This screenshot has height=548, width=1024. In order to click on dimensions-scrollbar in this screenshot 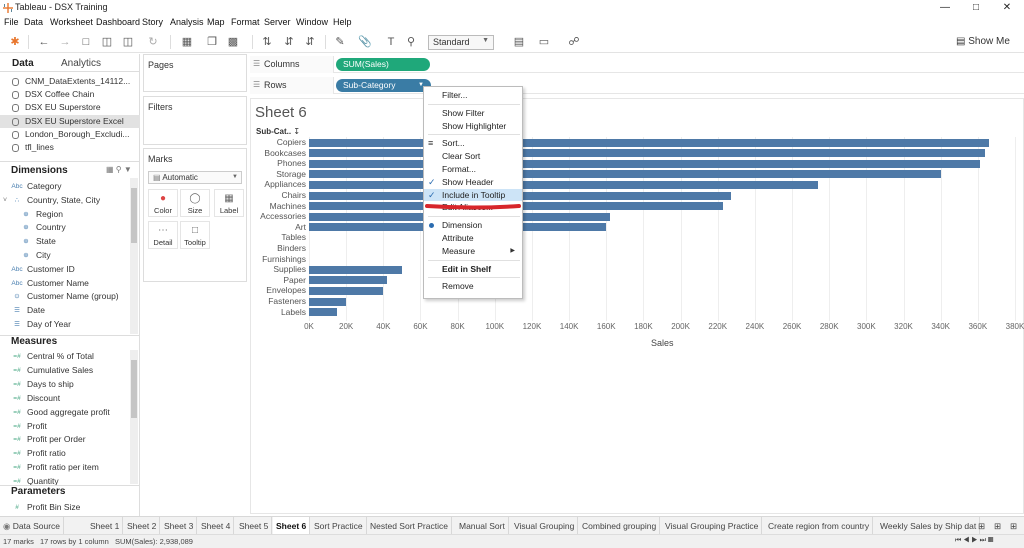, I will do `click(134, 256)`.